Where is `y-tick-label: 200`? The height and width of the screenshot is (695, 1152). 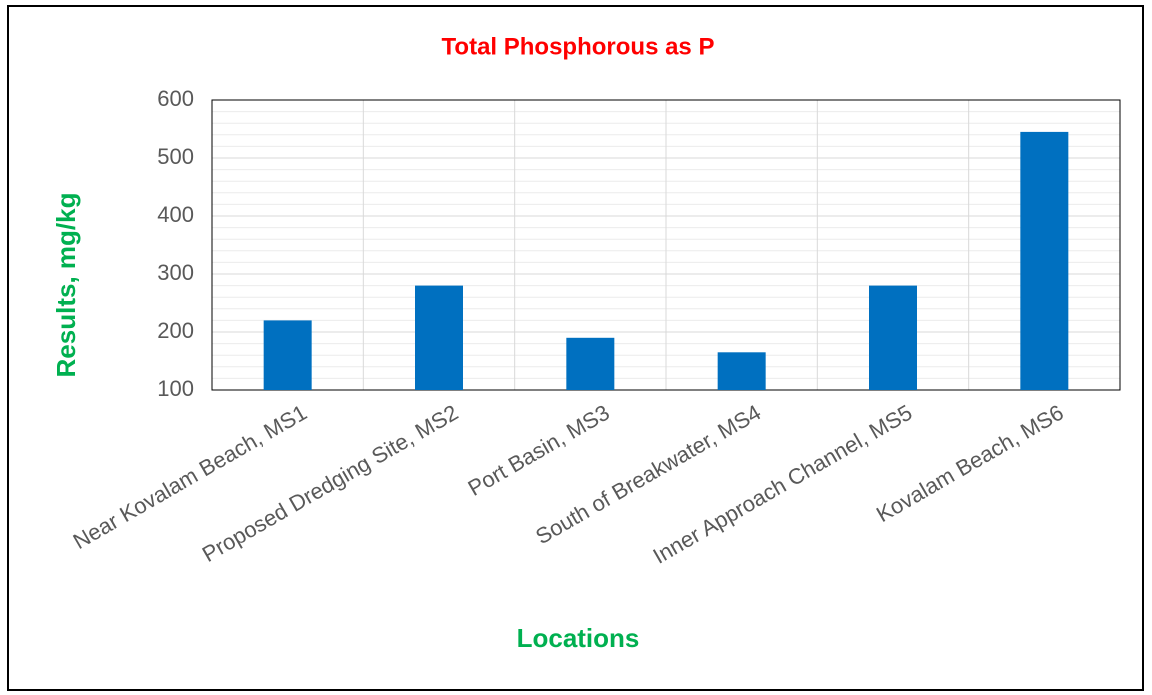 y-tick-label: 200 is located at coordinates (175, 330).